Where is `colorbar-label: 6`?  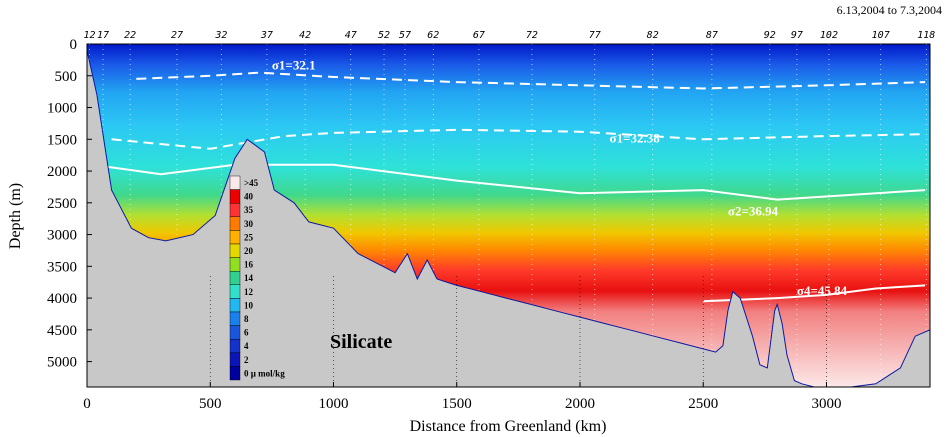
colorbar-label: 6 is located at coordinates (246, 333).